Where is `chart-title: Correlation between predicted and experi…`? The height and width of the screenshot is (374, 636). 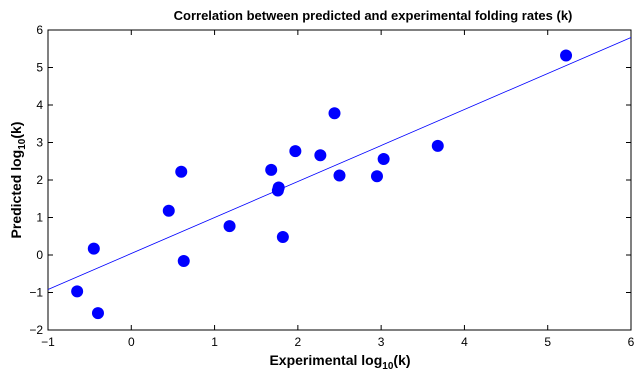 chart-title: Correlation between predicted and experi… is located at coordinates (373, 15).